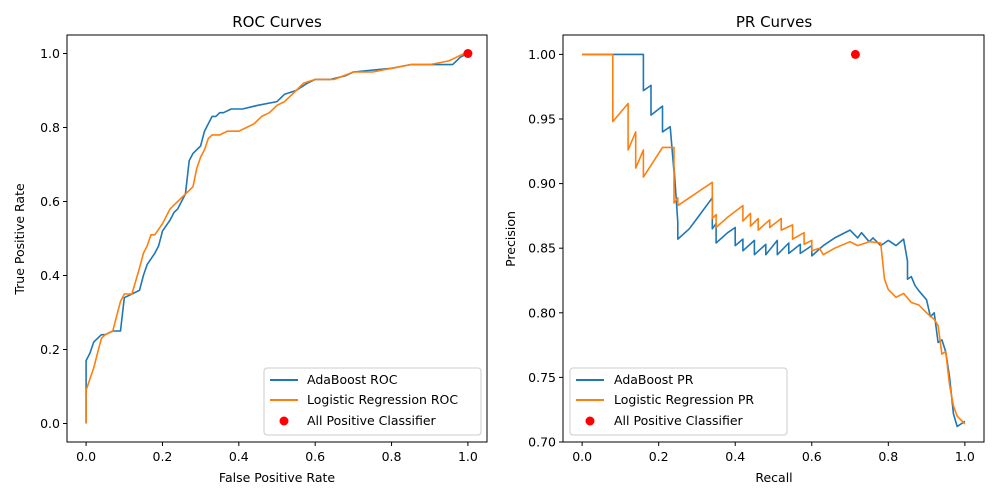 This screenshot has height=500, width=1000. I want to click on pr-legend-logreg-label: Logistic Regression PR, so click(684, 399).